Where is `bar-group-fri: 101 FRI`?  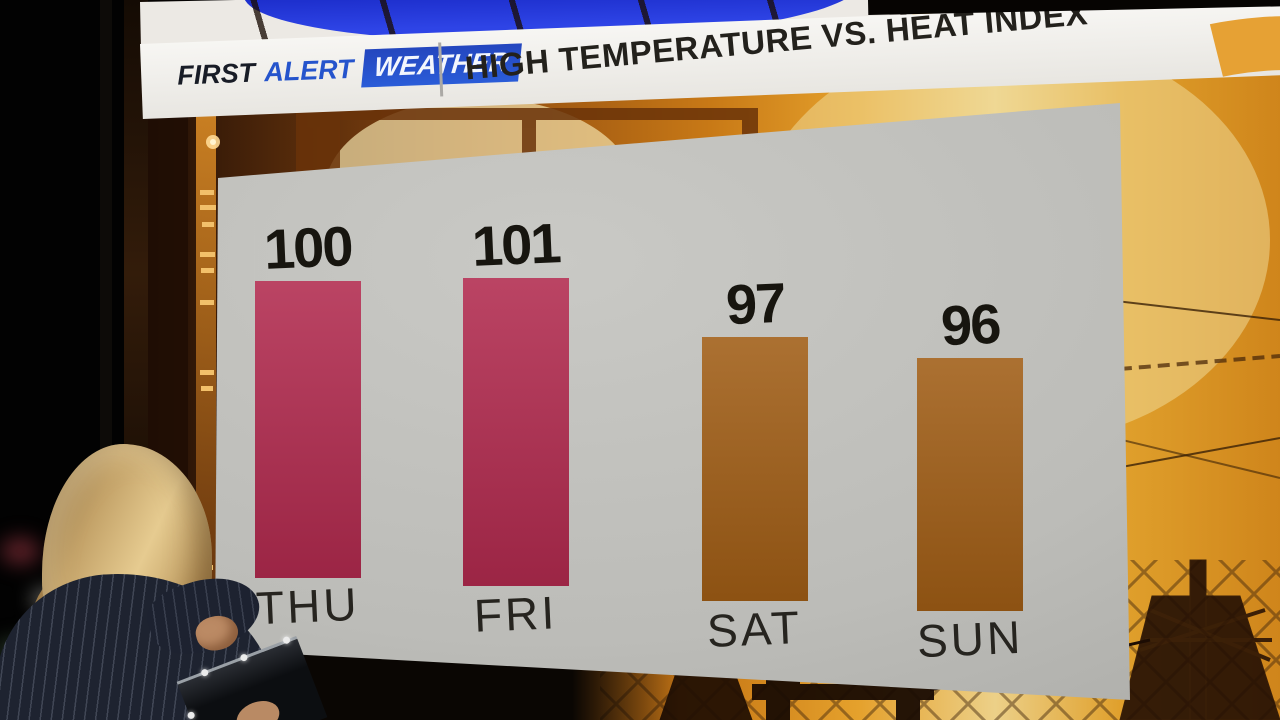 bar-group-fri: 101 FRI is located at coordinates (516, 427).